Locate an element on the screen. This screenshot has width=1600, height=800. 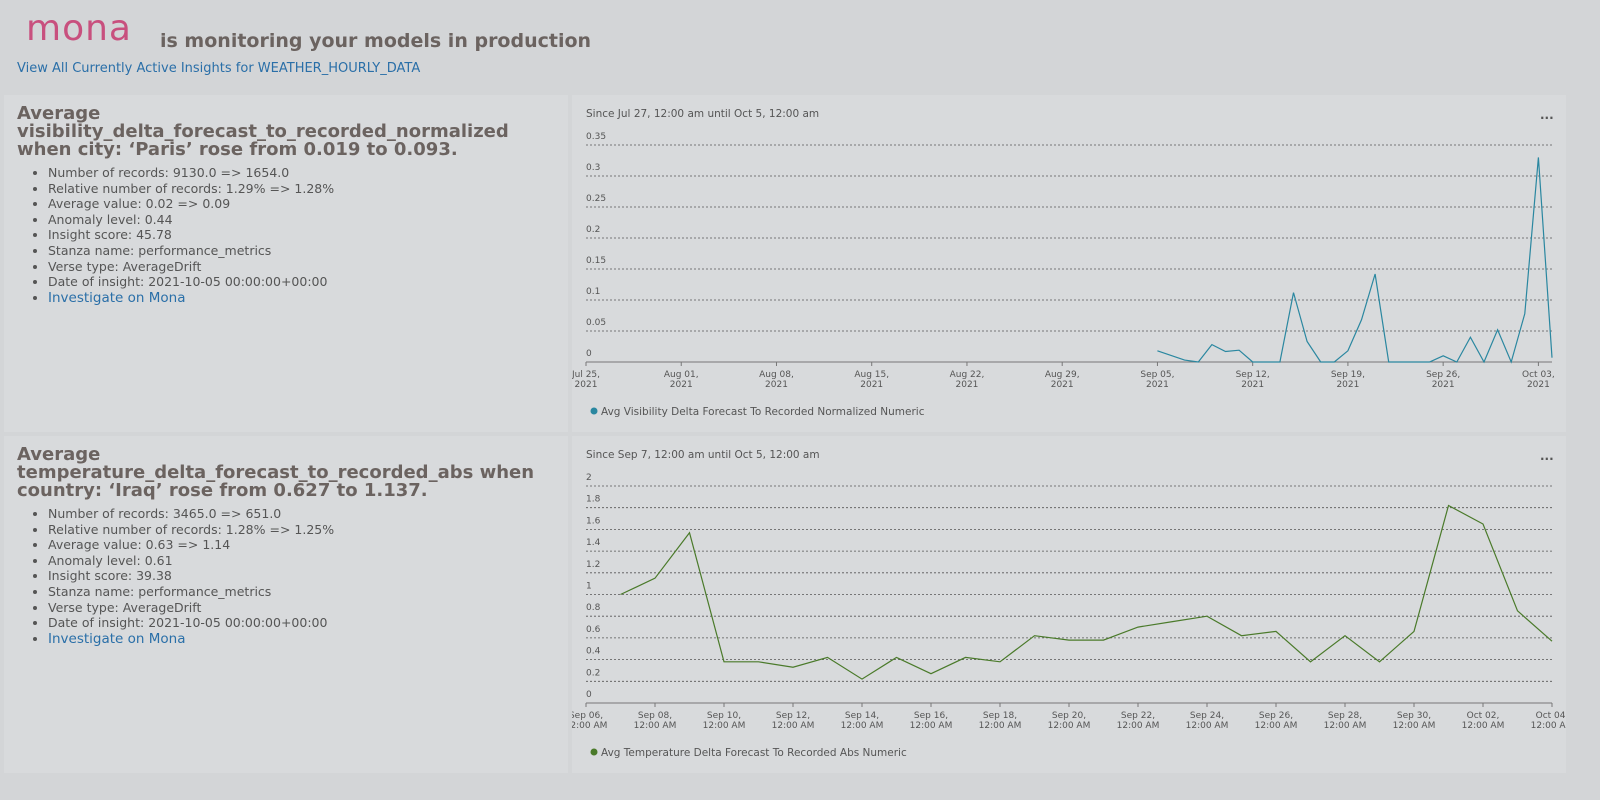
x-tick-label: Sep 30, 12:00 AM is located at coordinates (1414, 721).